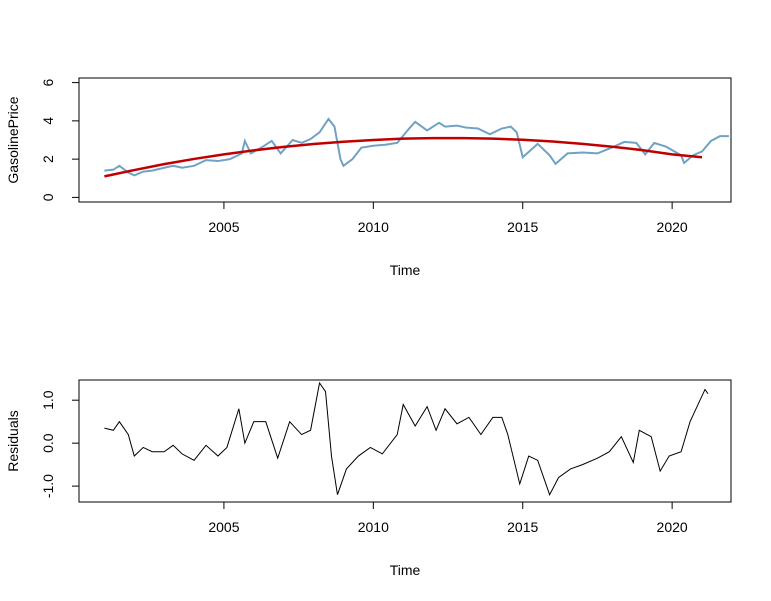 This screenshot has height=601, width=771. I want to click on y-tick-label: -1.0, so click(48, 486).